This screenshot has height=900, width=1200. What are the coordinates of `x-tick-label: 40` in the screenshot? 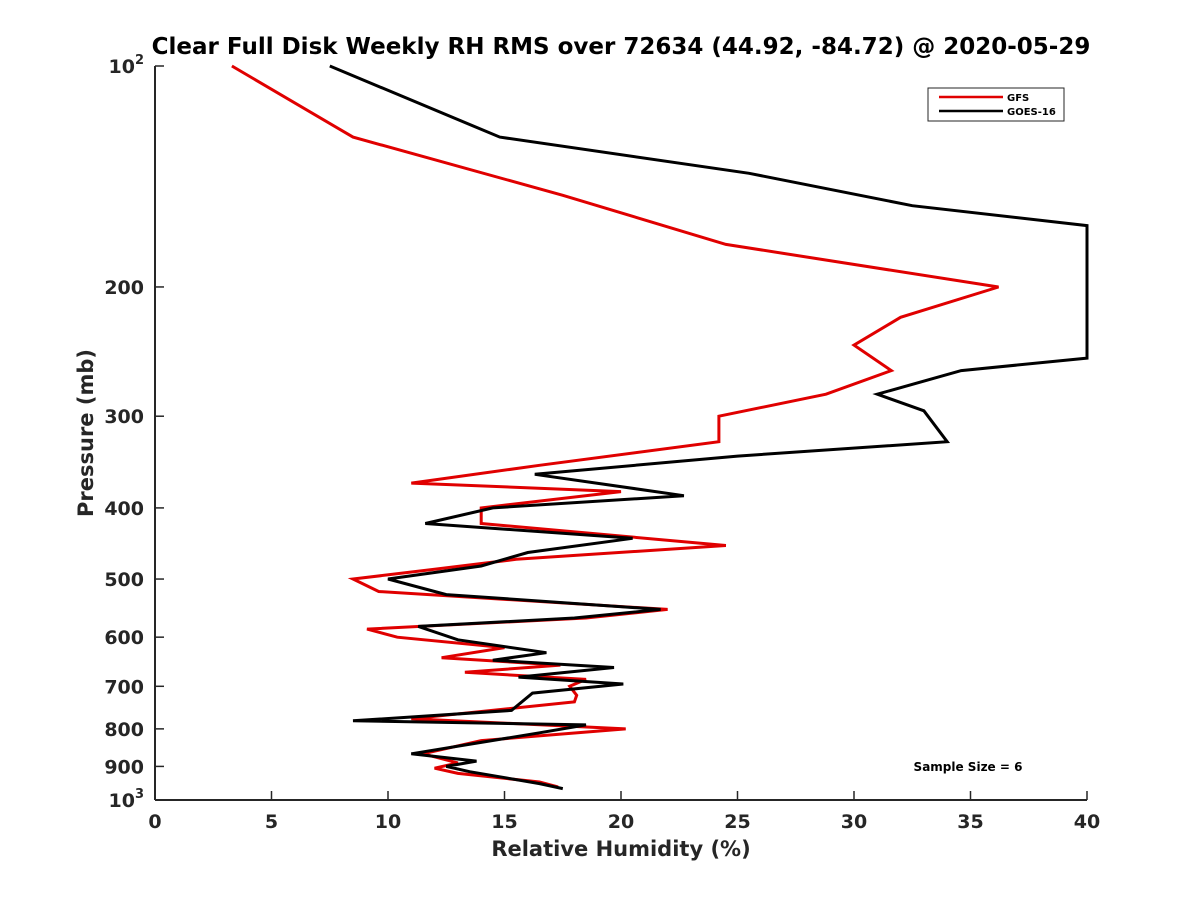 It's located at (1087, 822).